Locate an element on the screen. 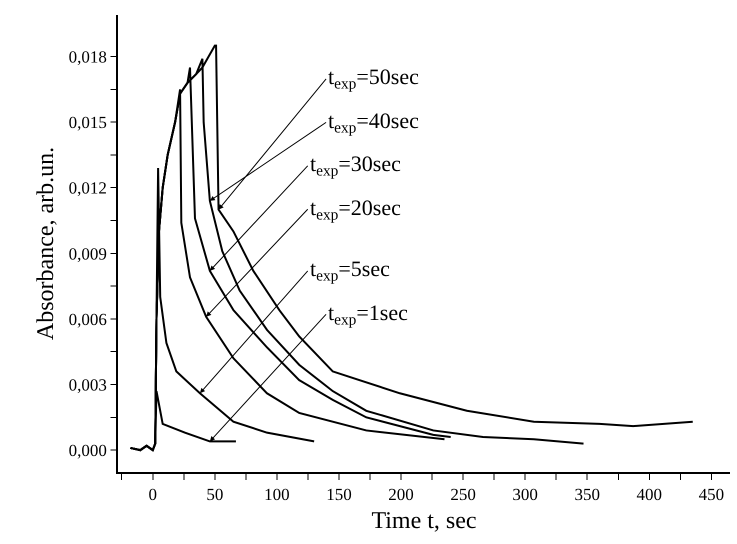  y-tick-label: 0,009 is located at coordinates (87, 254).